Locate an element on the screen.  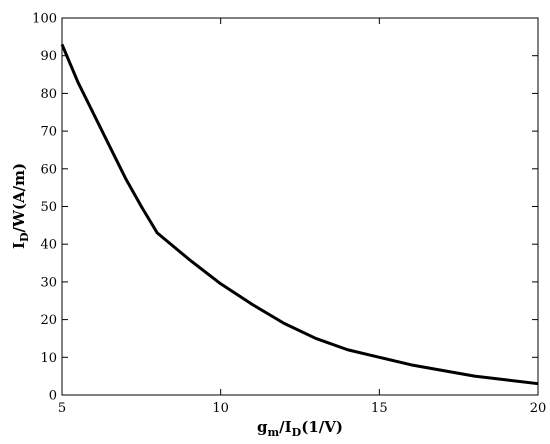
y-tick-label: 80 is located at coordinates (48, 94).